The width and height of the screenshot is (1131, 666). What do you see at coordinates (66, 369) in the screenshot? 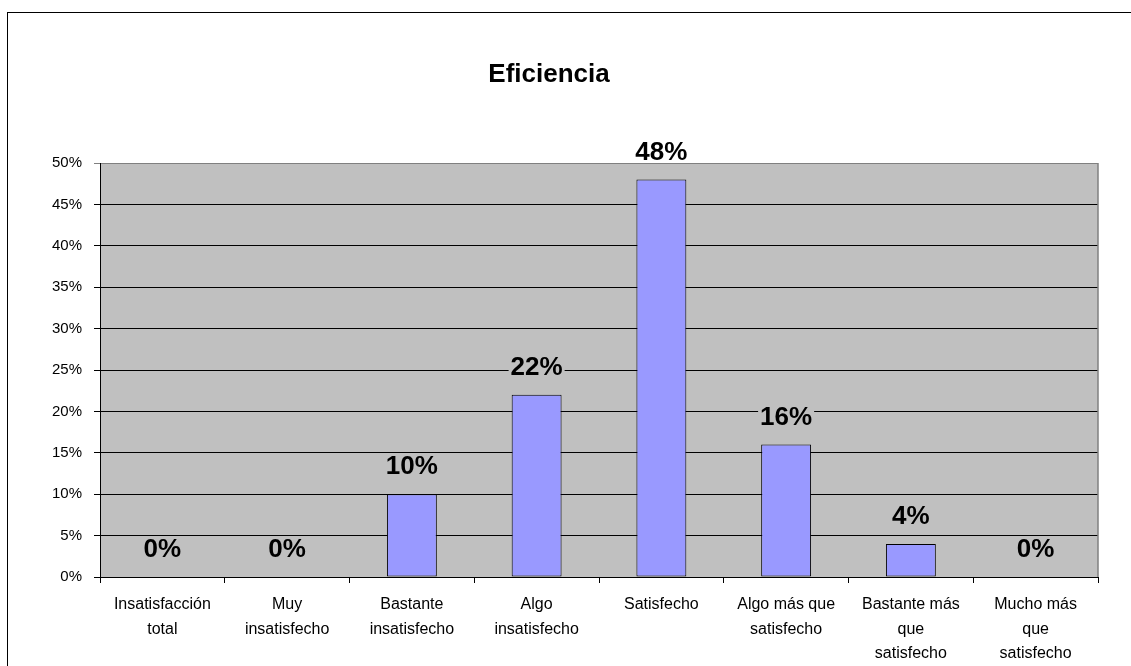
I see `y-tick-label: 25%` at bounding box center [66, 369].